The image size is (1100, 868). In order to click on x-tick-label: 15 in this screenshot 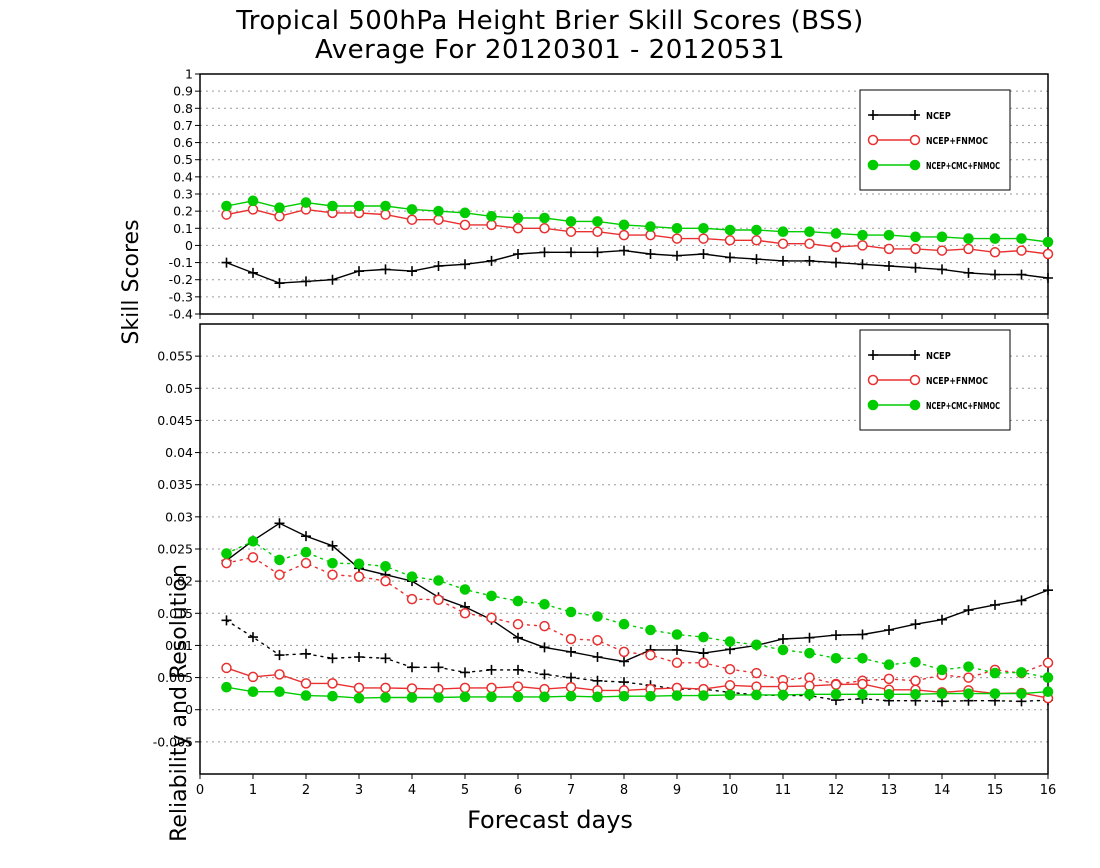, I will do `click(995, 790)`.